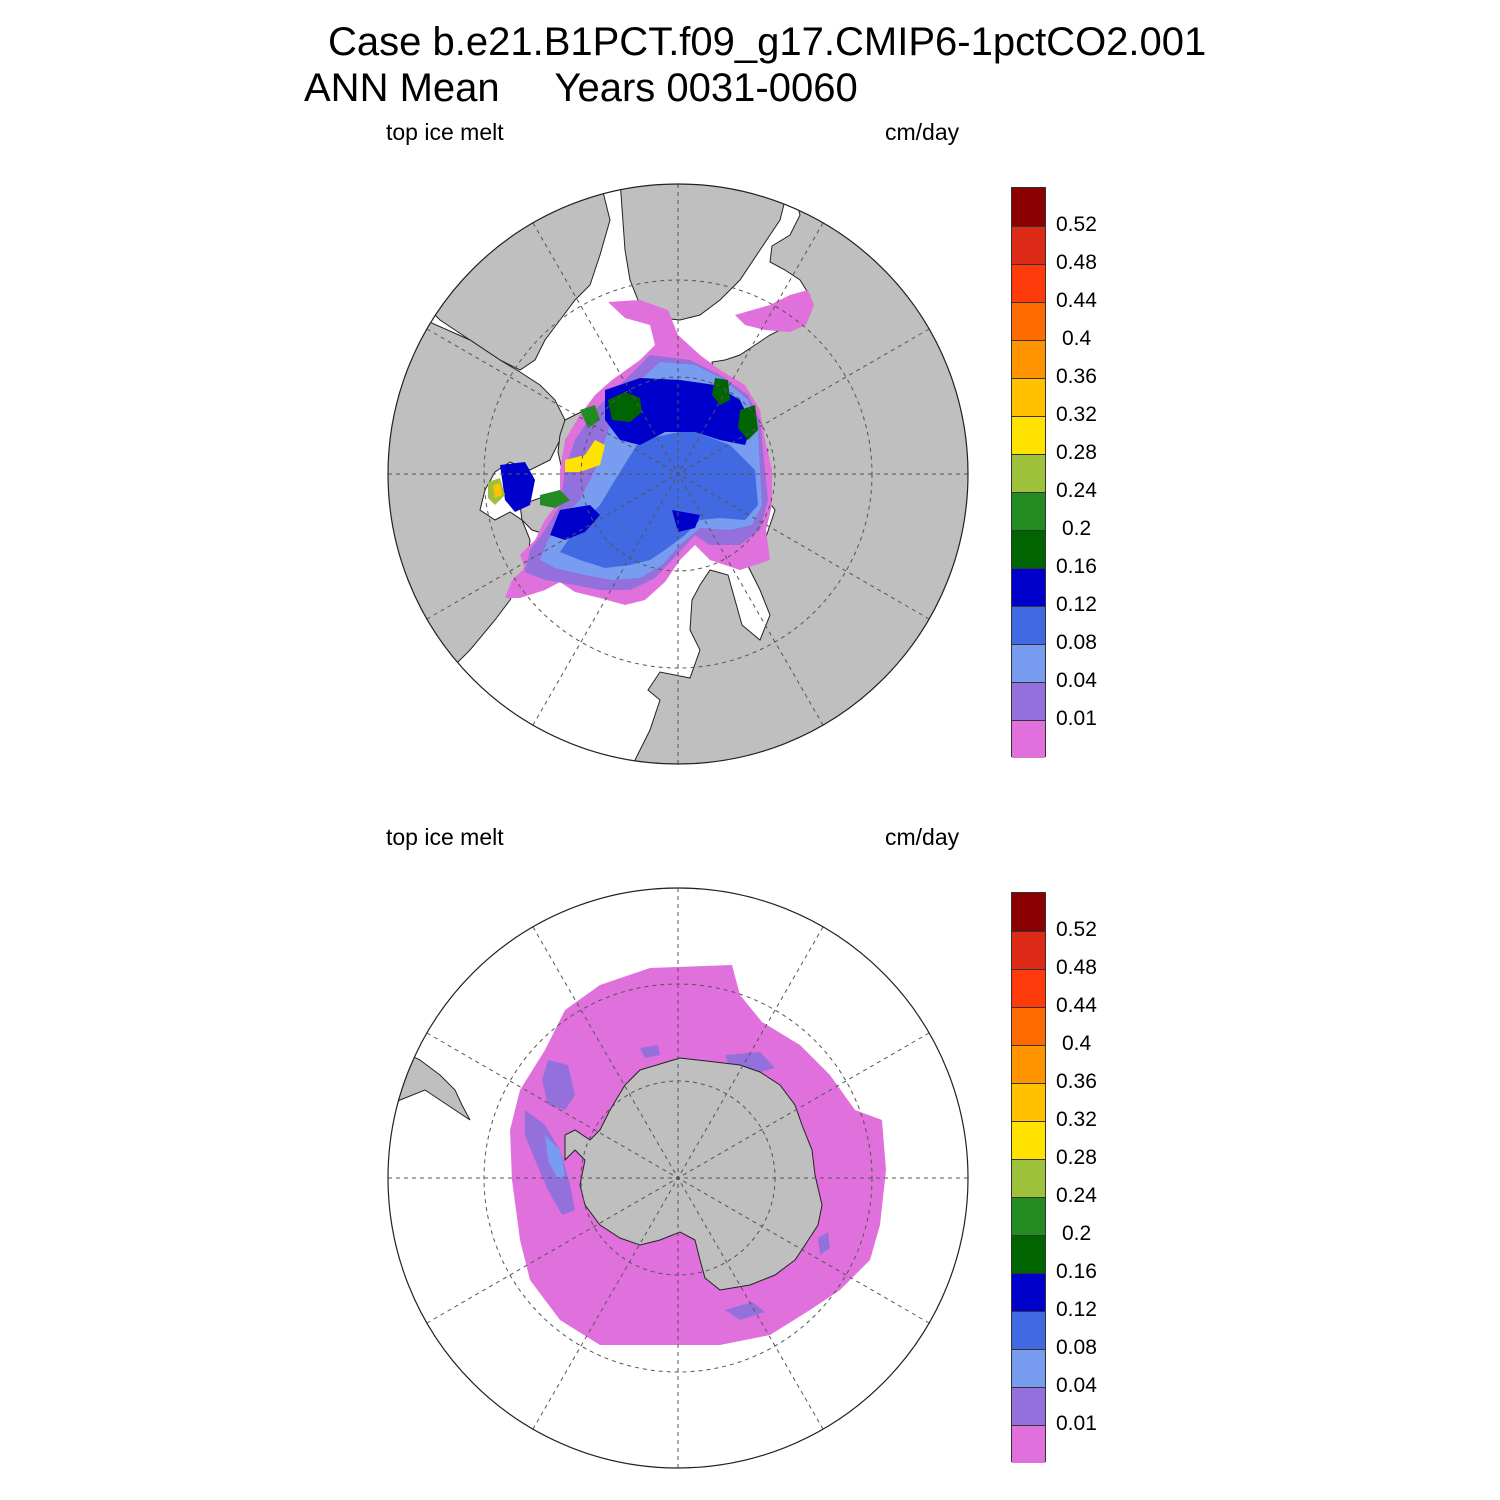 Image resolution: width=1500 pixels, height=1500 pixels. What do you see at coordinates (497, 490) in the screenshot?
I see `arctic-melt-contour-0-32b` at bounding box center [497, 490].